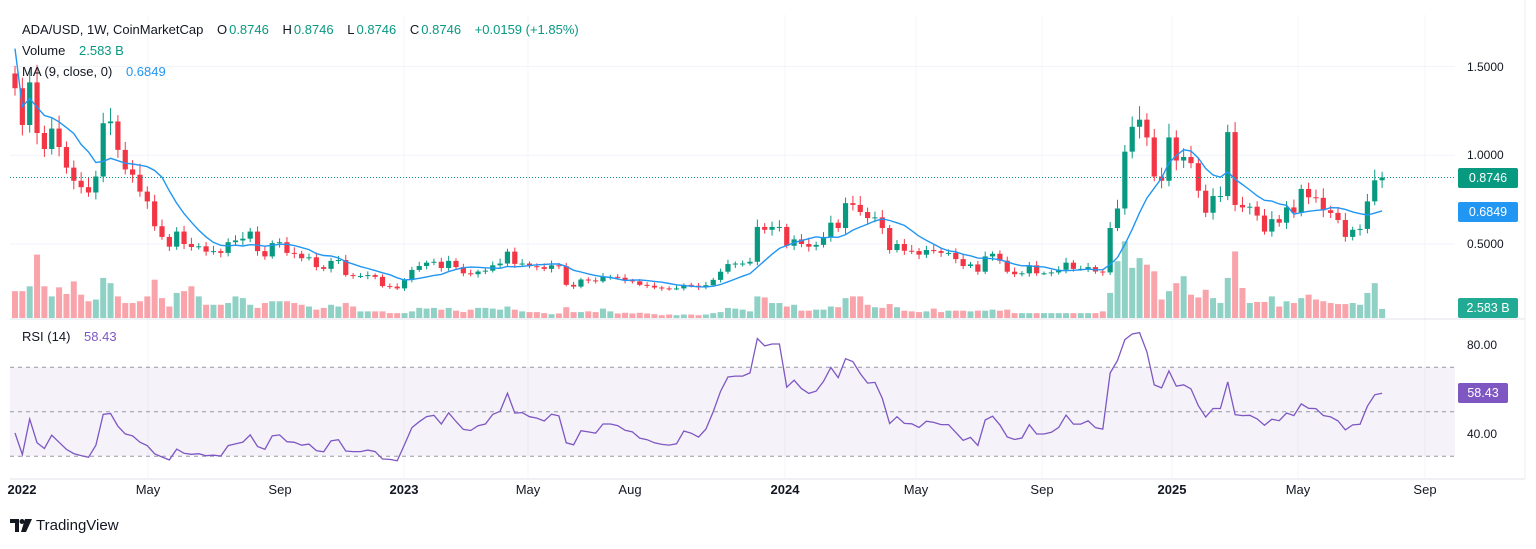  I want to click on ma-value: 0.6849, so click(145, 71).